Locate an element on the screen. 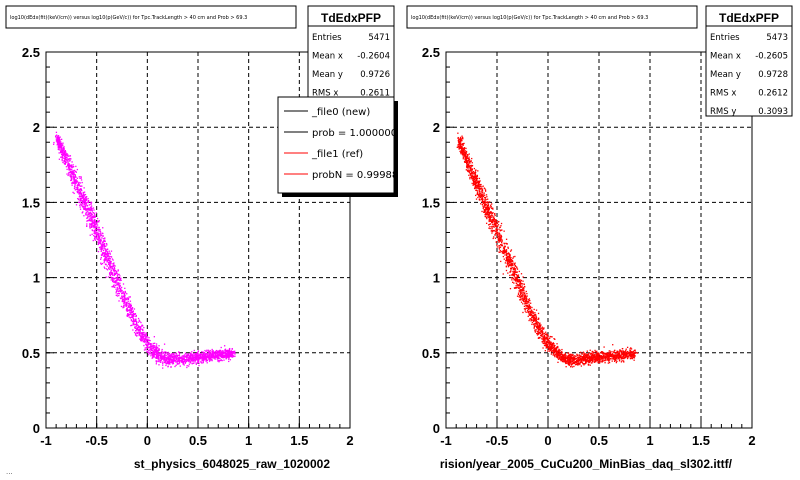  x-tick-label: -1 is located at coordinates (46, 440).